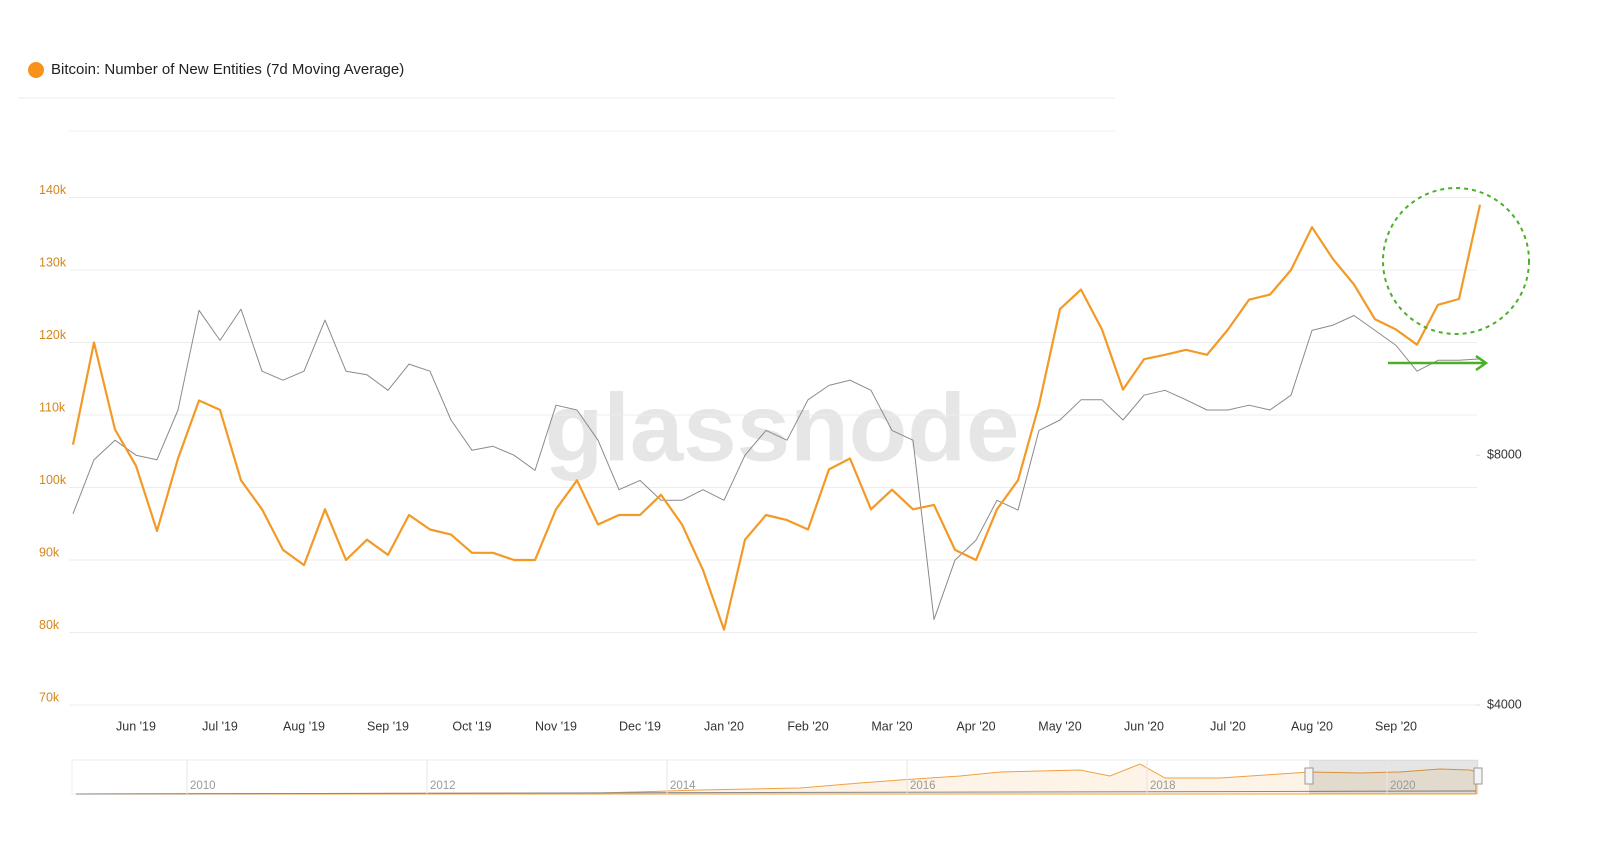 The height and width of the screenshot is (859, 1600). I want to click on y-tick-label: 90k, so click(49, 552).